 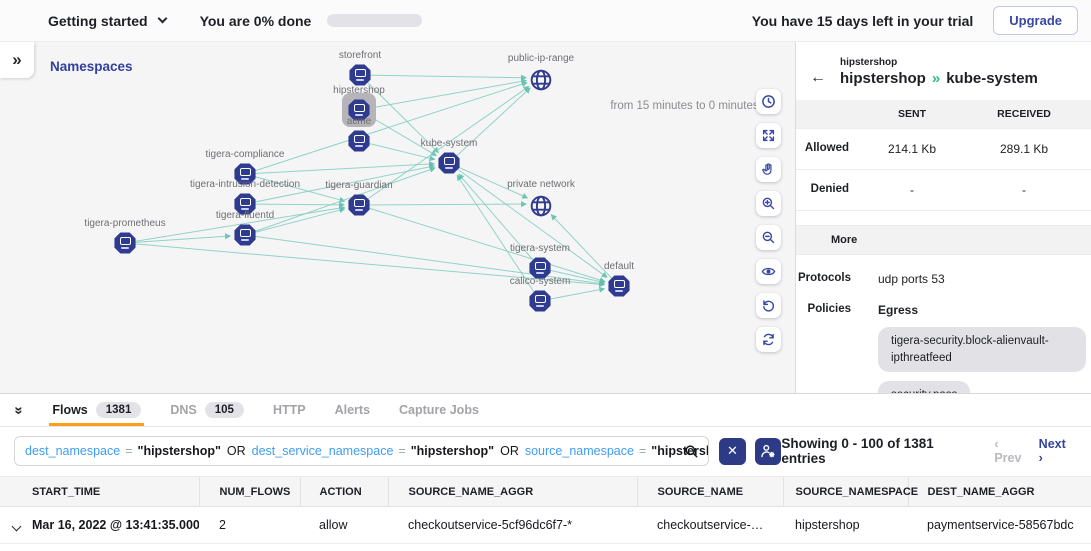 I want to click on getting-started-label: Getting started, so click(x=98, y=20).